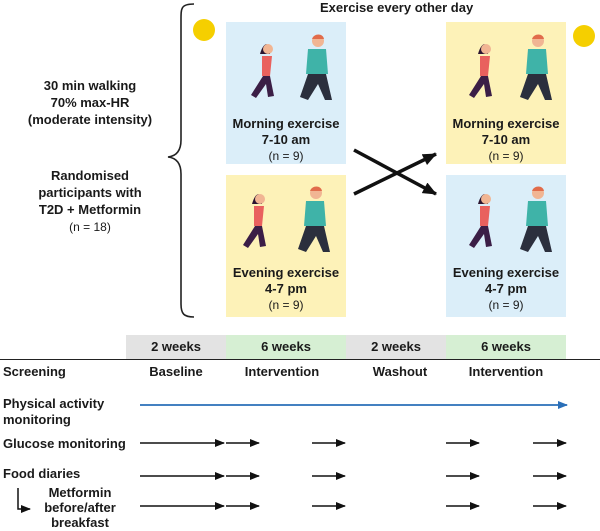  What do you see at coordinates (90, 119) in the screenshot?
I see `protocol-line-3: (moderate intensity)` at bounding box center [90, 119].